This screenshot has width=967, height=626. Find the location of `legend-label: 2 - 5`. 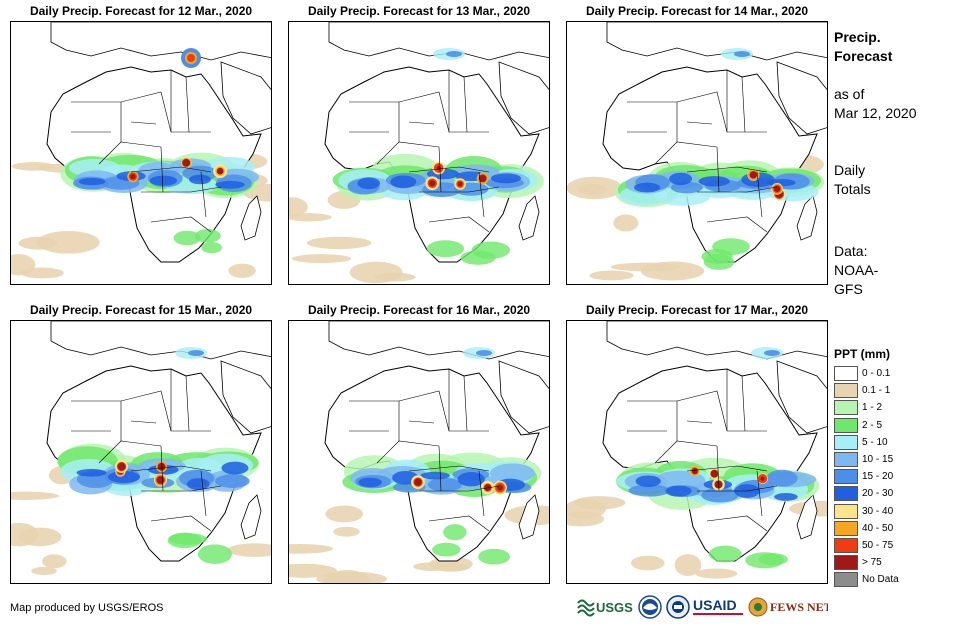

legend-label: 2 - 5 is located at coordinates (872, 425).